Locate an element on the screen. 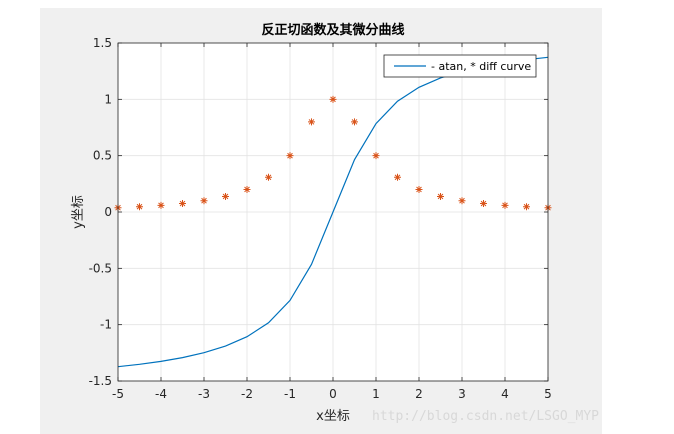 The width and height of the screenshot is (674, 434). x-tick-label: -1 is located at coordinates (290, 394).